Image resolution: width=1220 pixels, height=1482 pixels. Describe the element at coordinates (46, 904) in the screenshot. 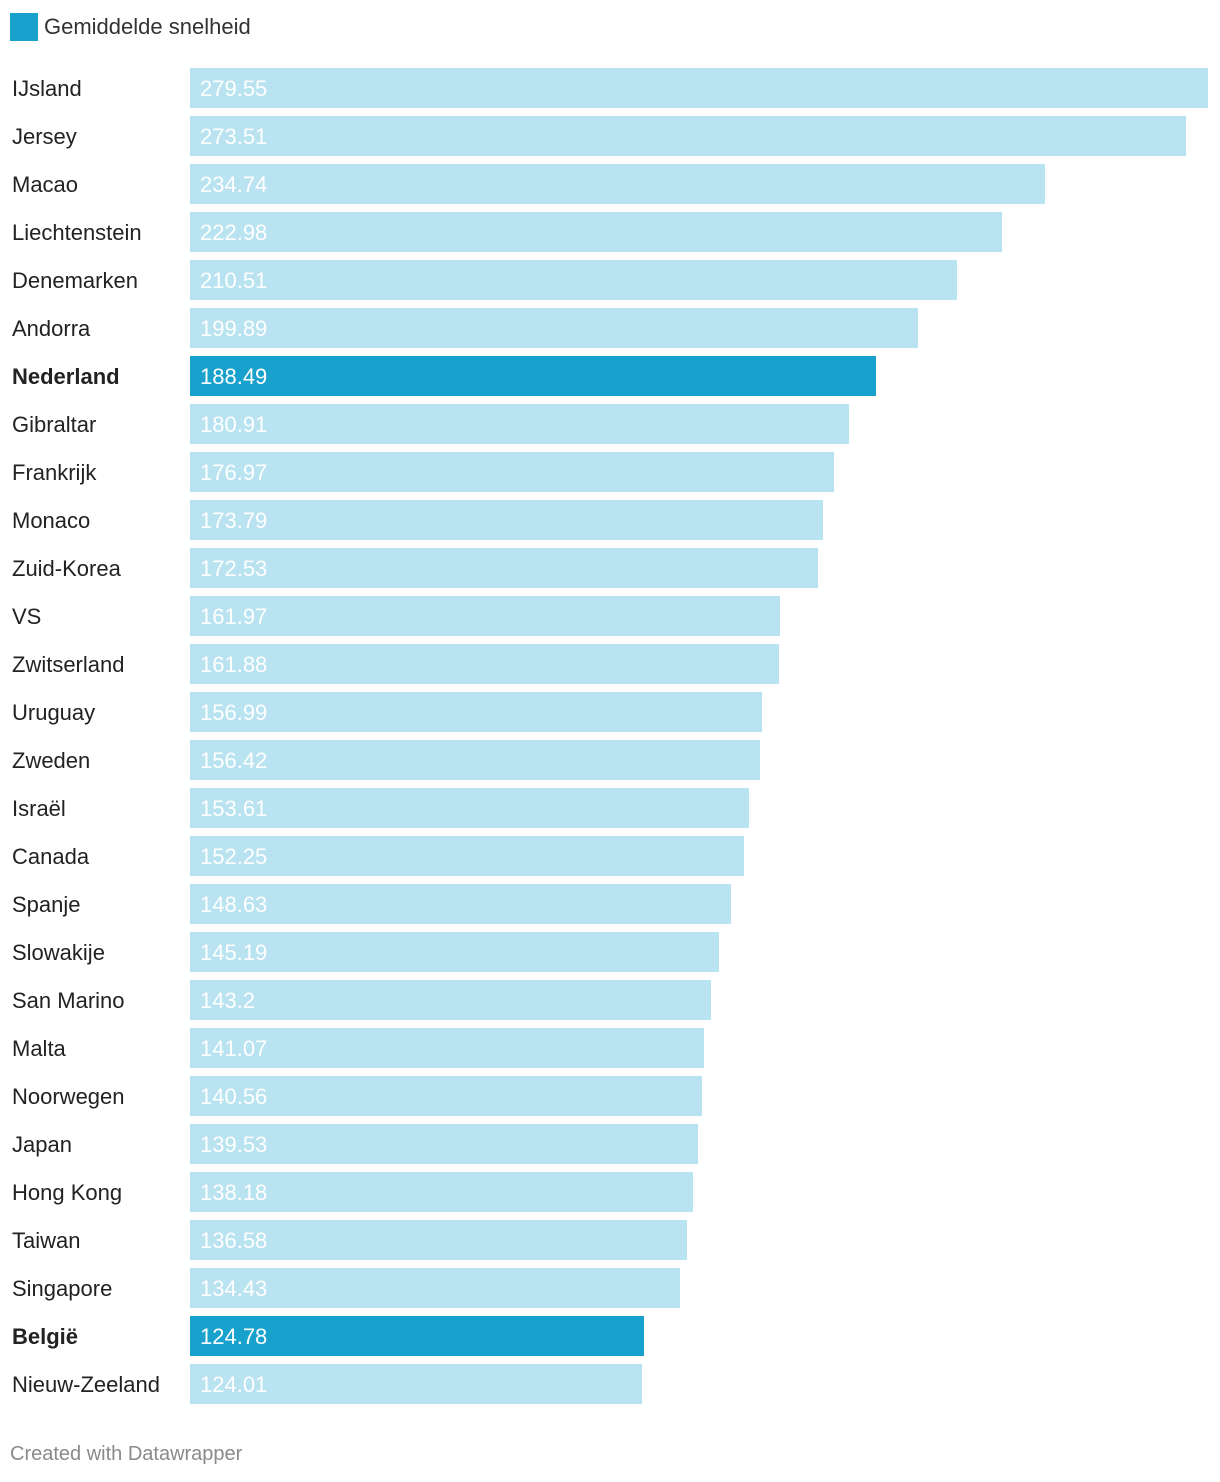

I see `category-label-spanje: Spanje` at that location.